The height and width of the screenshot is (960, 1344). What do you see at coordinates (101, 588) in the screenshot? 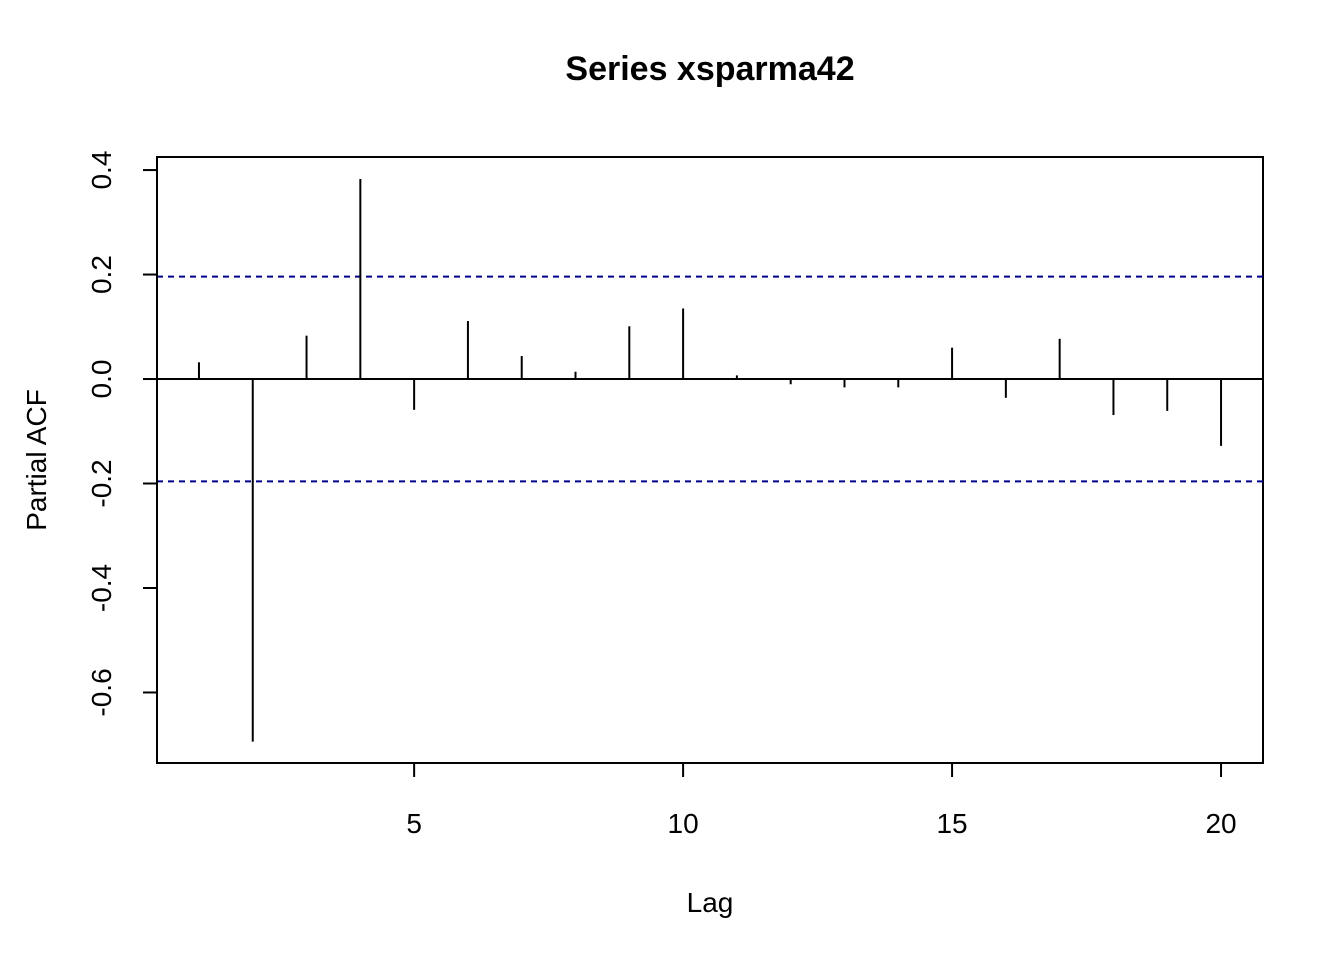
I see `y-tick-label: -0.4` at bounding box center [101, 588].